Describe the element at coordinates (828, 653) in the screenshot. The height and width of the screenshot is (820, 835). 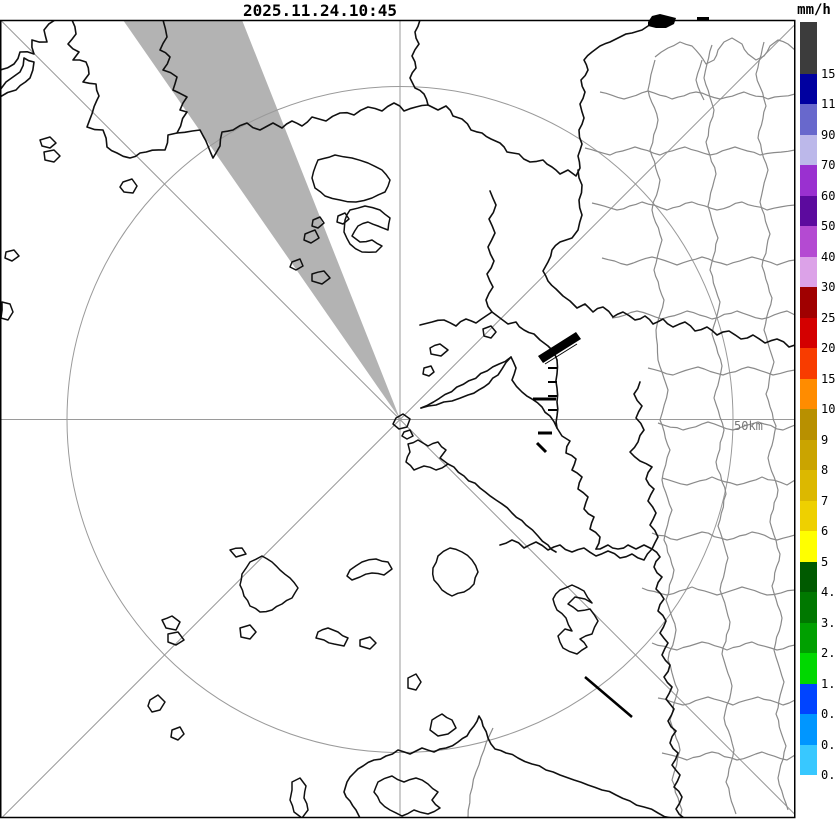
I see `colorbar-tick-label: 2.0` at that location.